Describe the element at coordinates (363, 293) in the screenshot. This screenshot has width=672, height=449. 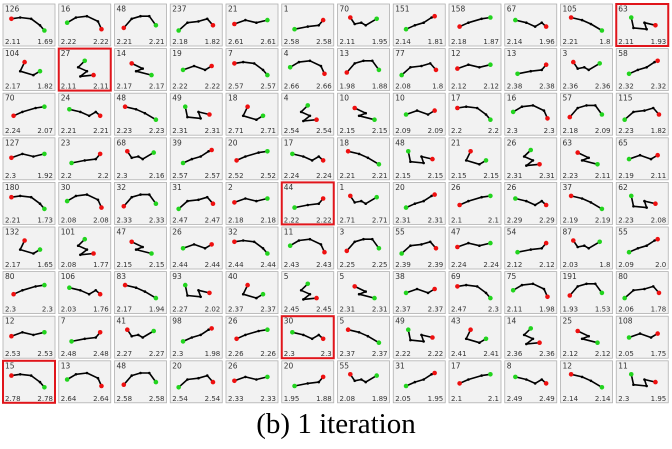
I see `trajectory-panel: 5 2.31 2.31` at that location.